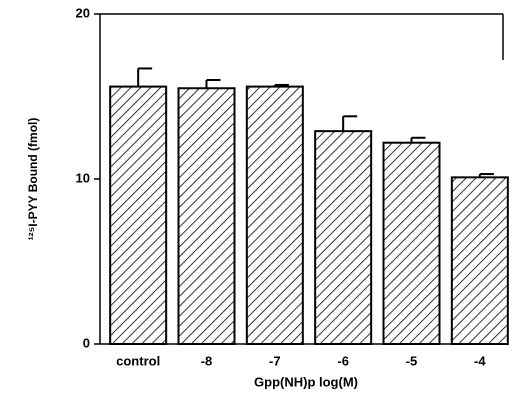 The image size is (514, 413). Describe the element at coordinates (86, 342) in the screenshot. I see `y-tick-label: 0` at that location.